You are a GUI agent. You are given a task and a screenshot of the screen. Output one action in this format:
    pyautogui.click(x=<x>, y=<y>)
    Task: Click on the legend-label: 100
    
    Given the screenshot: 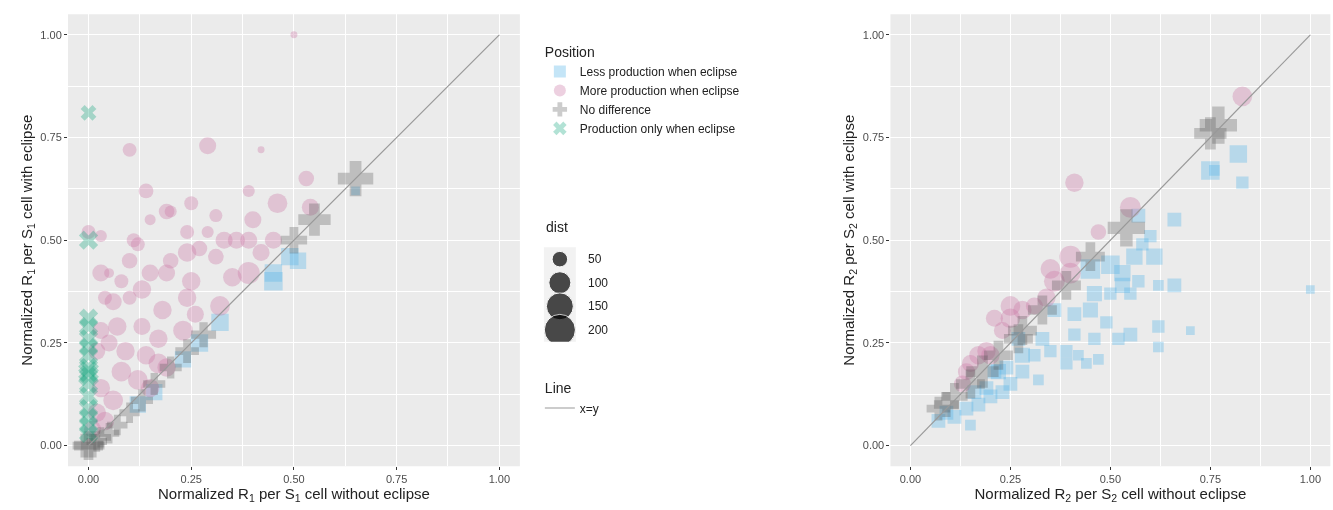 What is the action you would take?
    pyautogui.click(x=598, y=283)
    